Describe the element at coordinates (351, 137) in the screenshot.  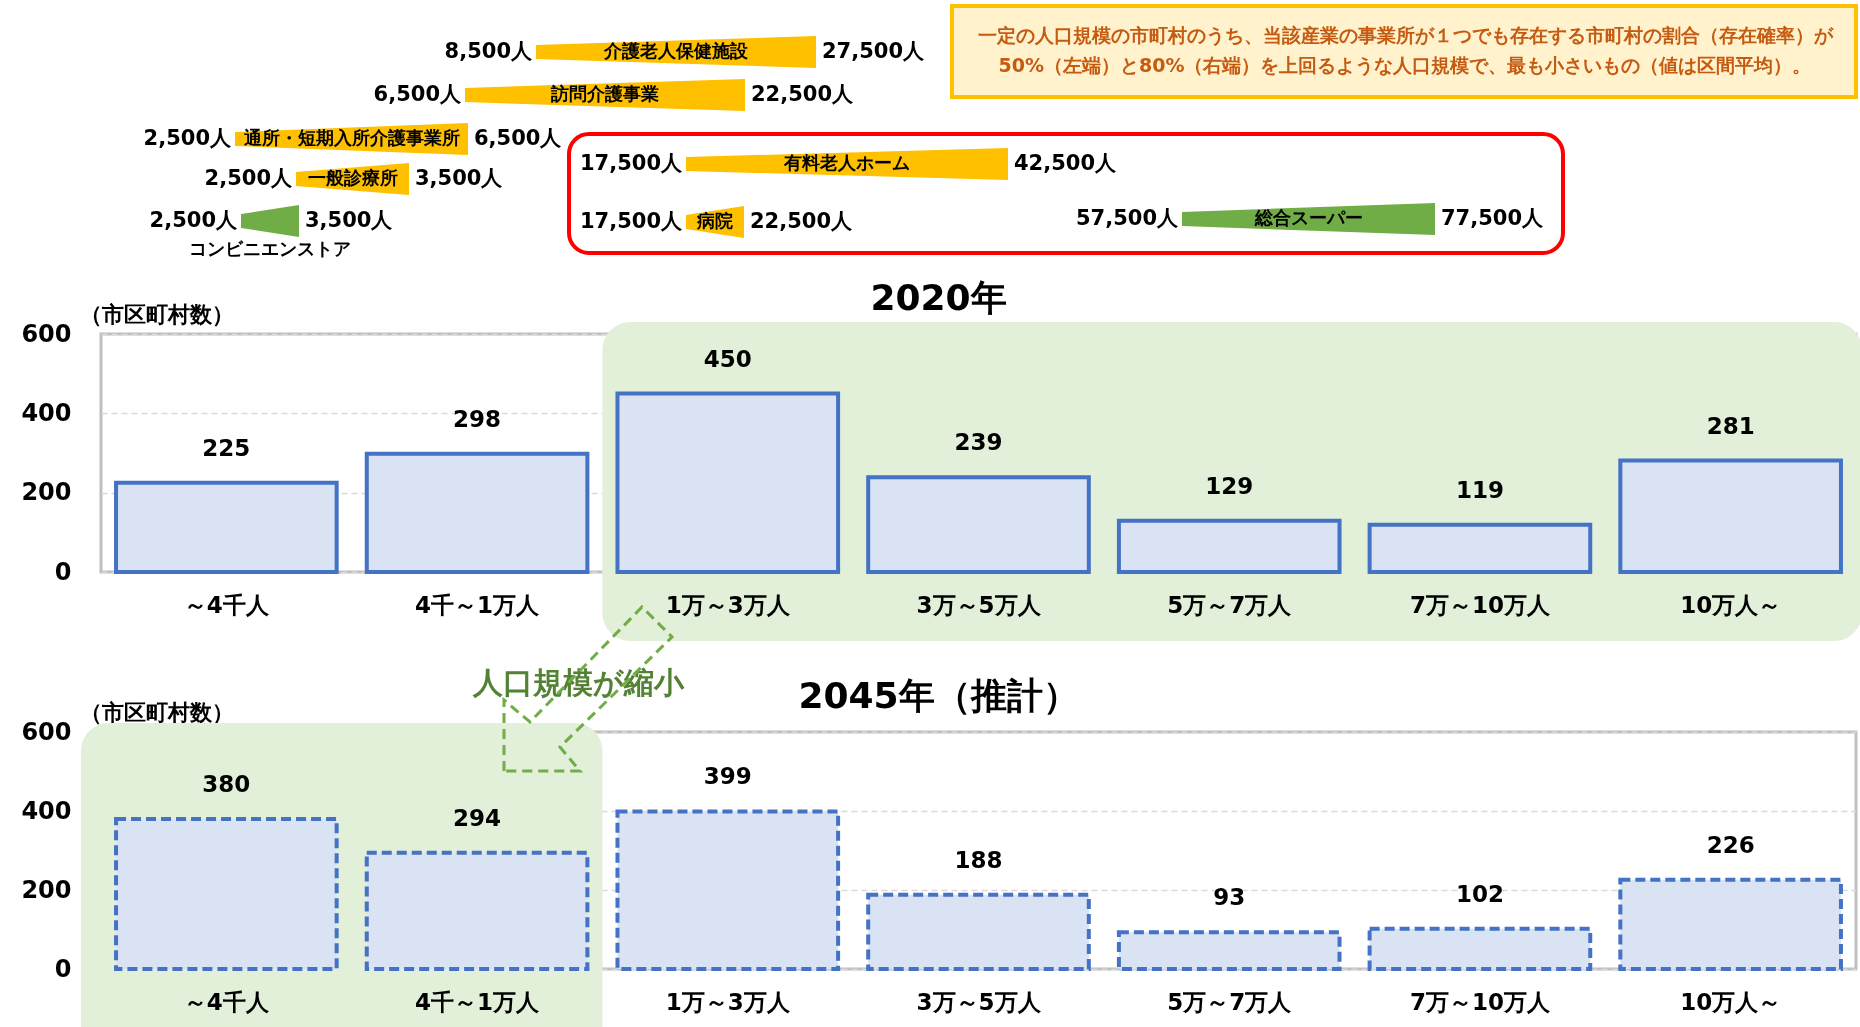
I see `category-label: 通所・短期入所介護事業所` at that location.